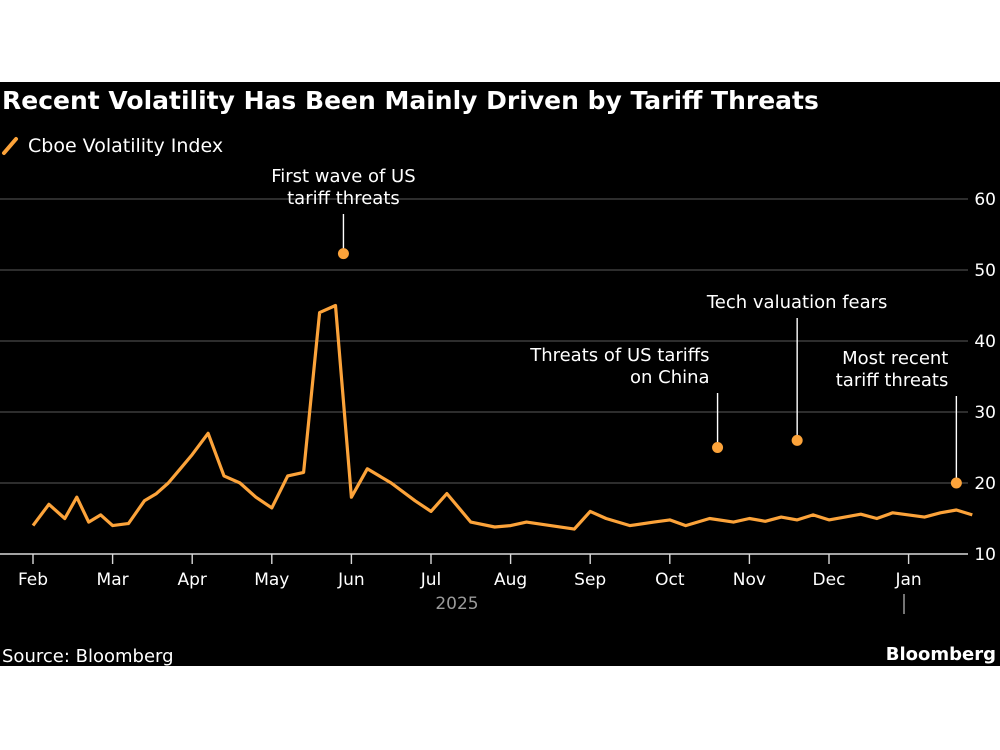  What do you see at coordinates (33, 580) in the screenshot?
I see `x-tick-label: Feb` at bounding box center [33, 580].